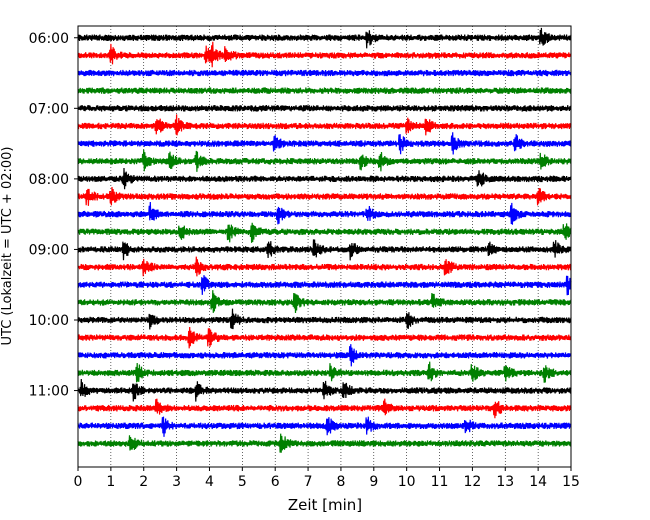 The width and height of the screenshot is (650, 520). I want to click on x-tick-label: 13, so click(505, 482).